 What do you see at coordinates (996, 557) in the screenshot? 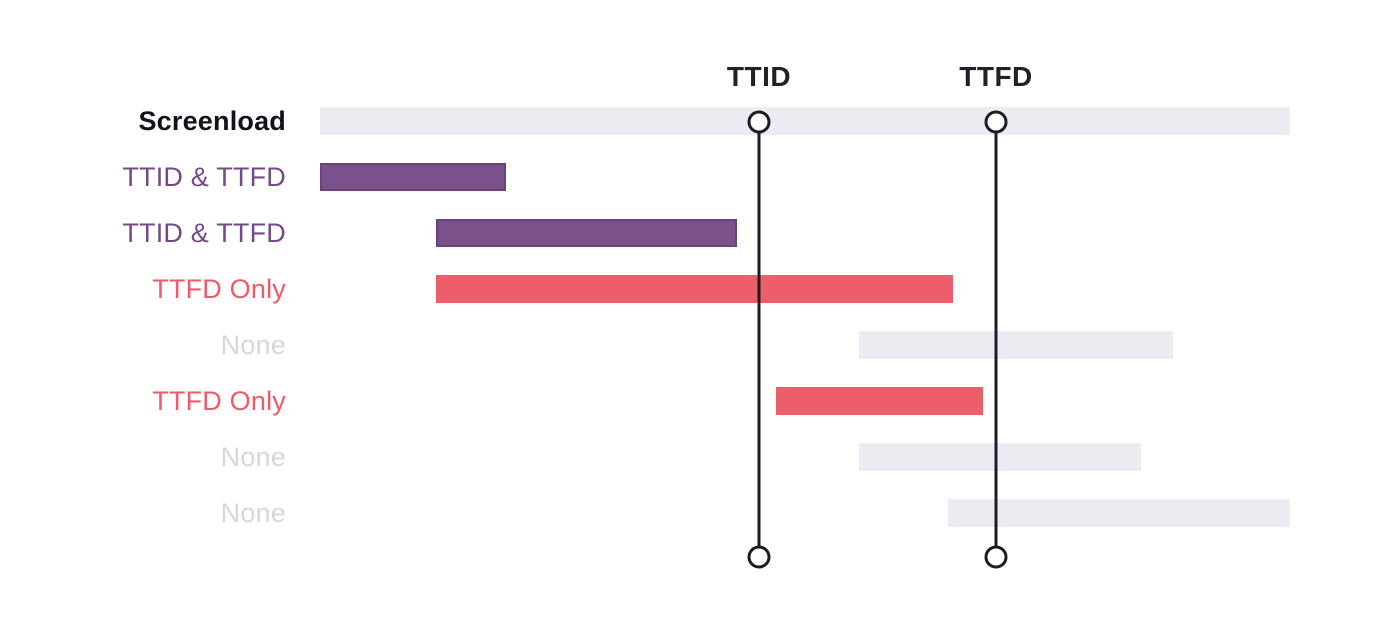
I see `ttfd-marker-bottom-circle` at bounding box center [996, 557].